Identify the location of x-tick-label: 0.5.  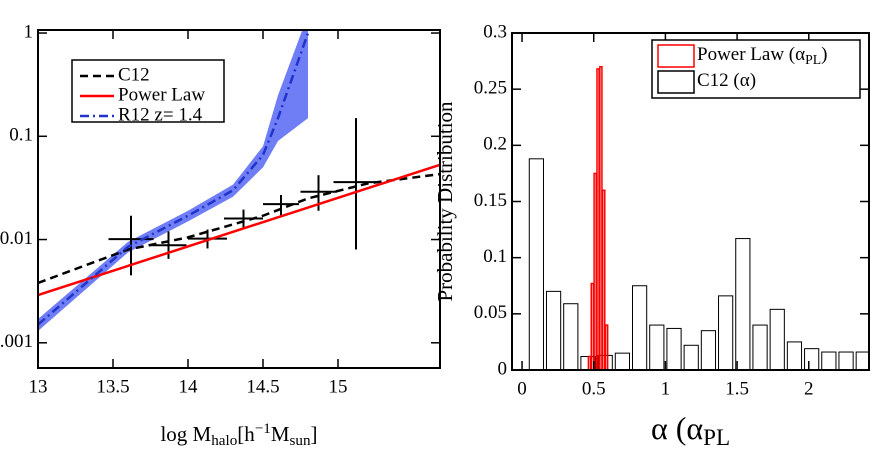
(594, 388).